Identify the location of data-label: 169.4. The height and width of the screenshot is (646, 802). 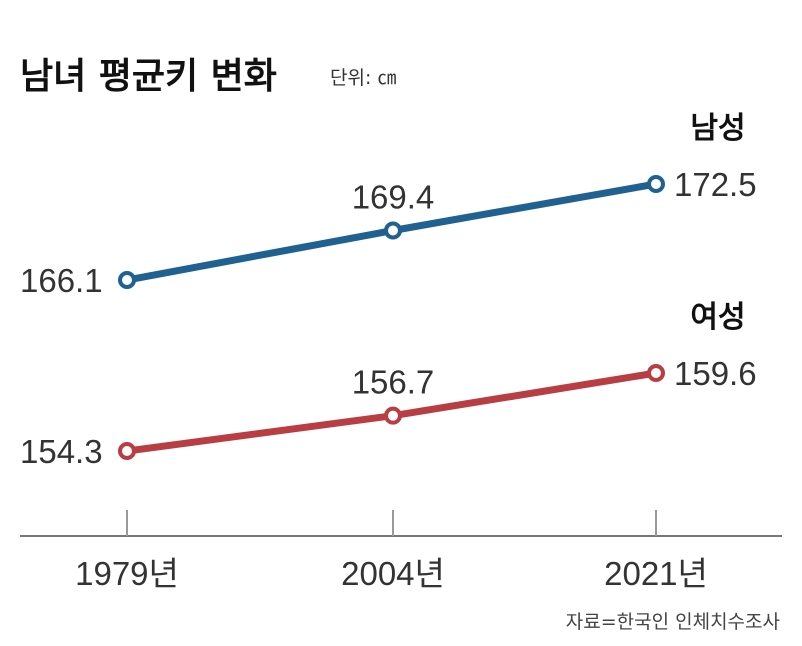
(393, 197).